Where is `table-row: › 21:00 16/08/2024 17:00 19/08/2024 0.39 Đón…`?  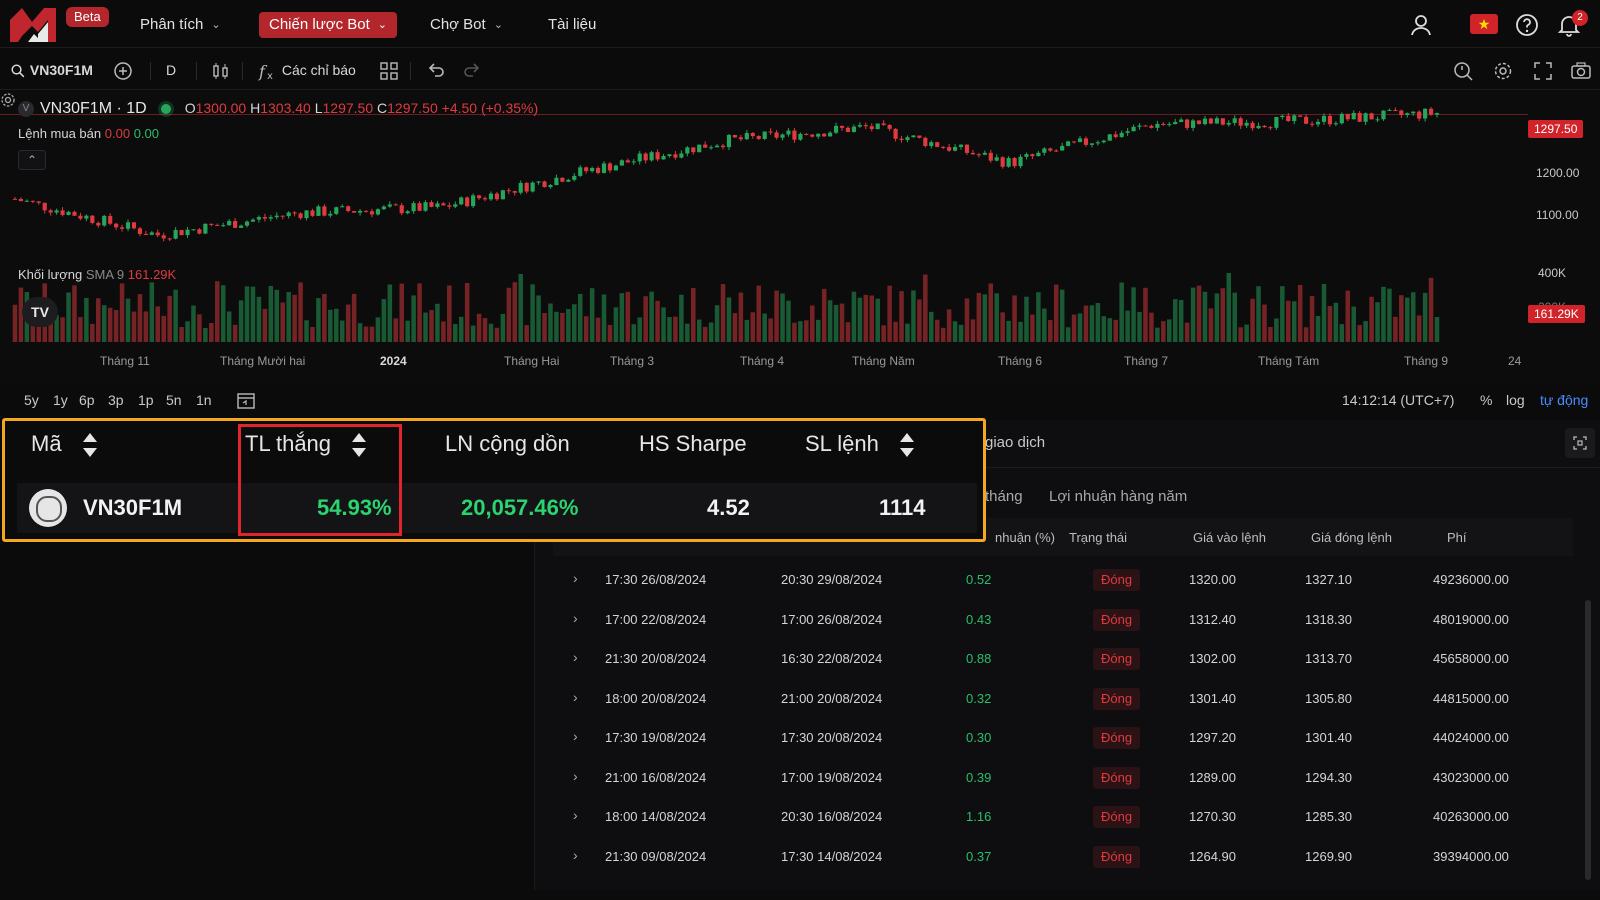
table-row: › 21:00 16/08/2024 17:00 19/08/2024 0.39 Đón… is located at coordinates (1063, 778).